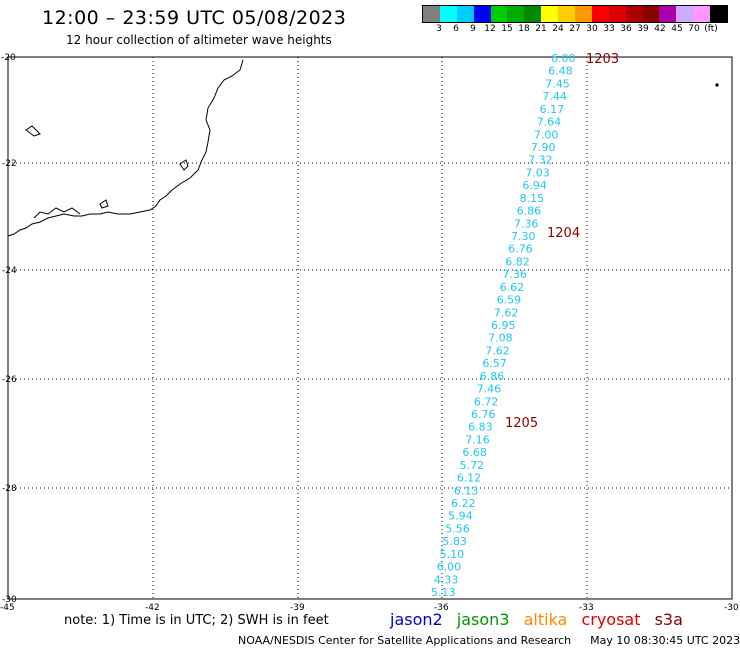 This screenshot has height=650, width=740. I want to click on swh-label: 6.82, so click(517, 261).